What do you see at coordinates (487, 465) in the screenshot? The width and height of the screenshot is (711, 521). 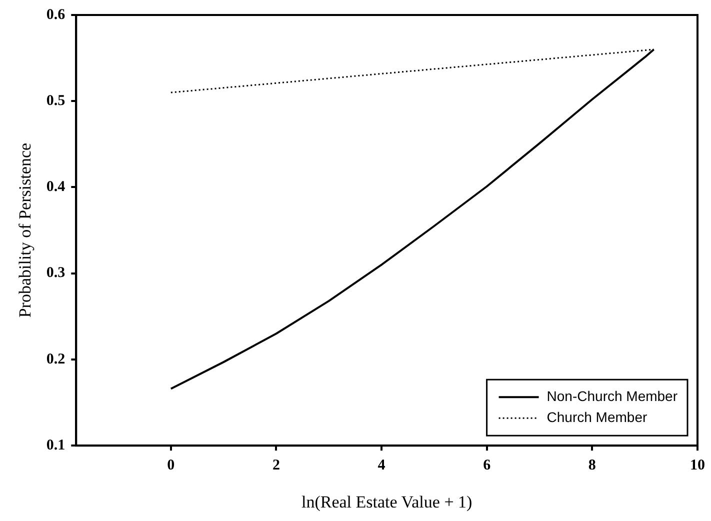 I see `x-tick-label: 6` at bounding box center [487, 465].